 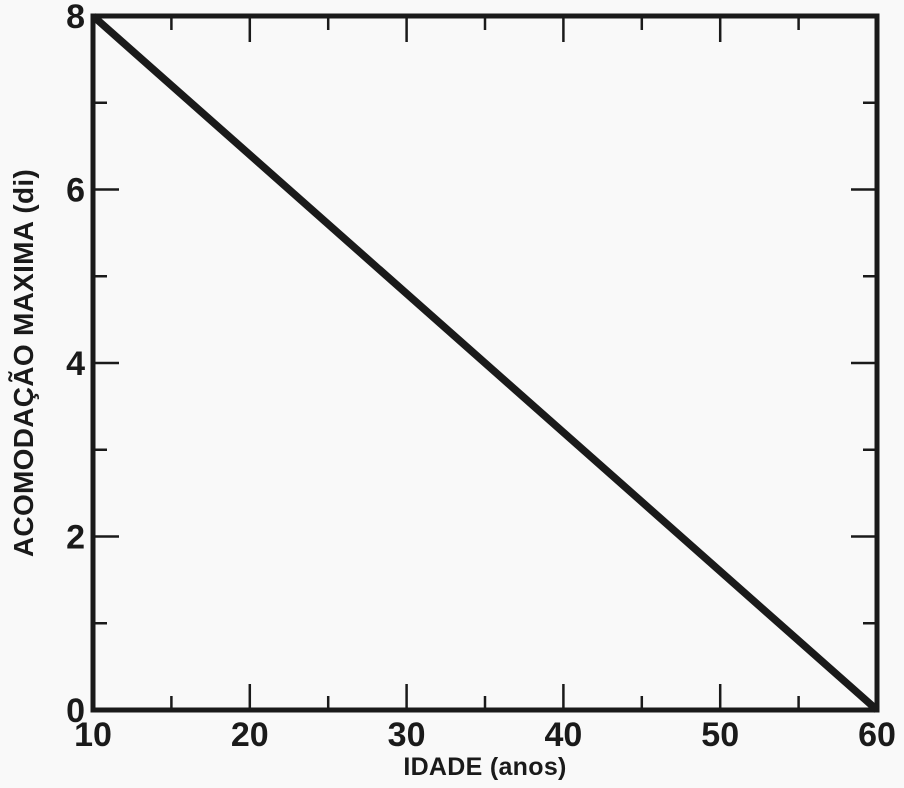 What do you see at coordinates (877, 735) in the screenshot?
I see `x-tick-label: 60` at bounding box center [877, 735].